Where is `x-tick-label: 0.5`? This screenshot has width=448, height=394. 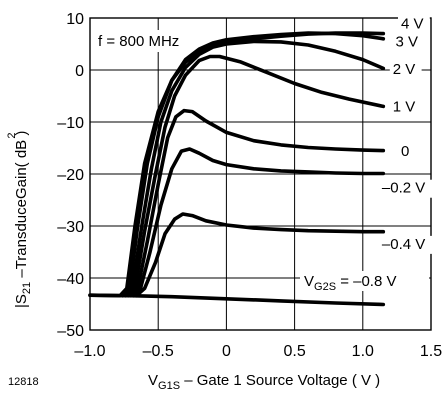
x-tick-label: 0.5 is located at coordinates (294, 351).